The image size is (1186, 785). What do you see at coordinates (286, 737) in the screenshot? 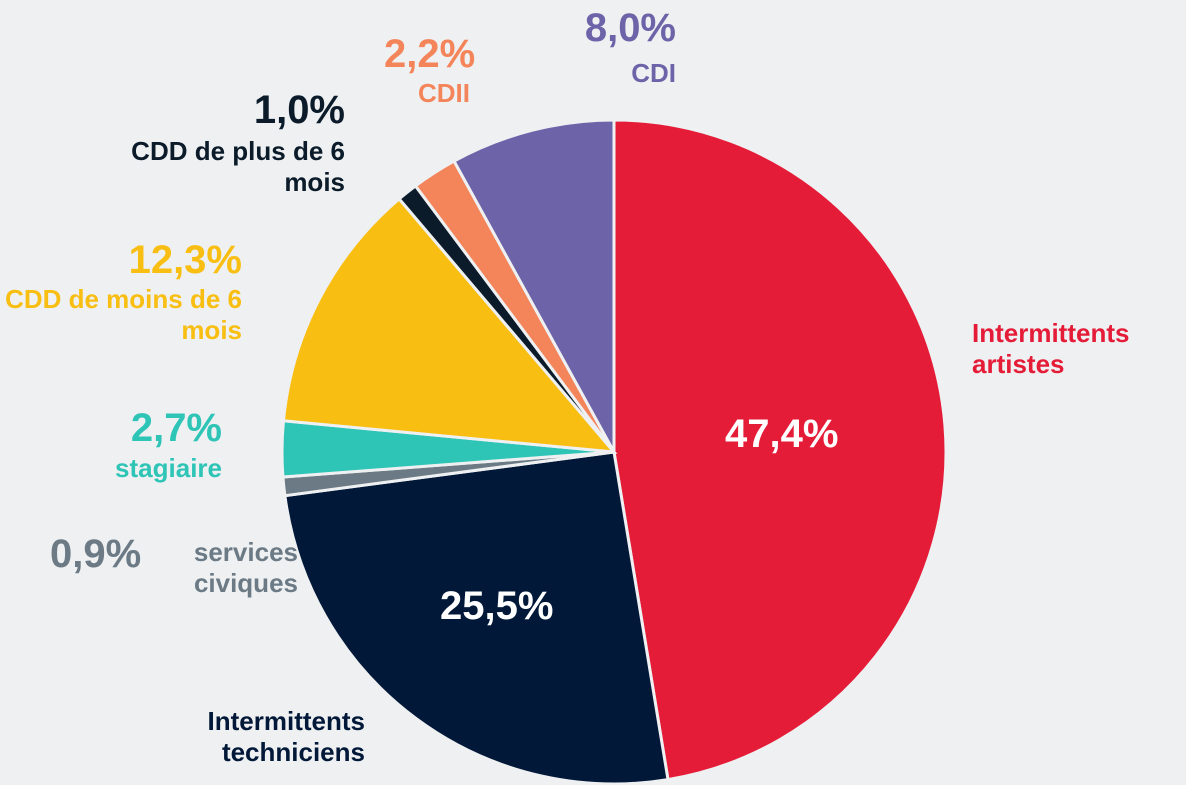
I see `category-label: Intermittents techniciens` at bounding box center [286, 737].